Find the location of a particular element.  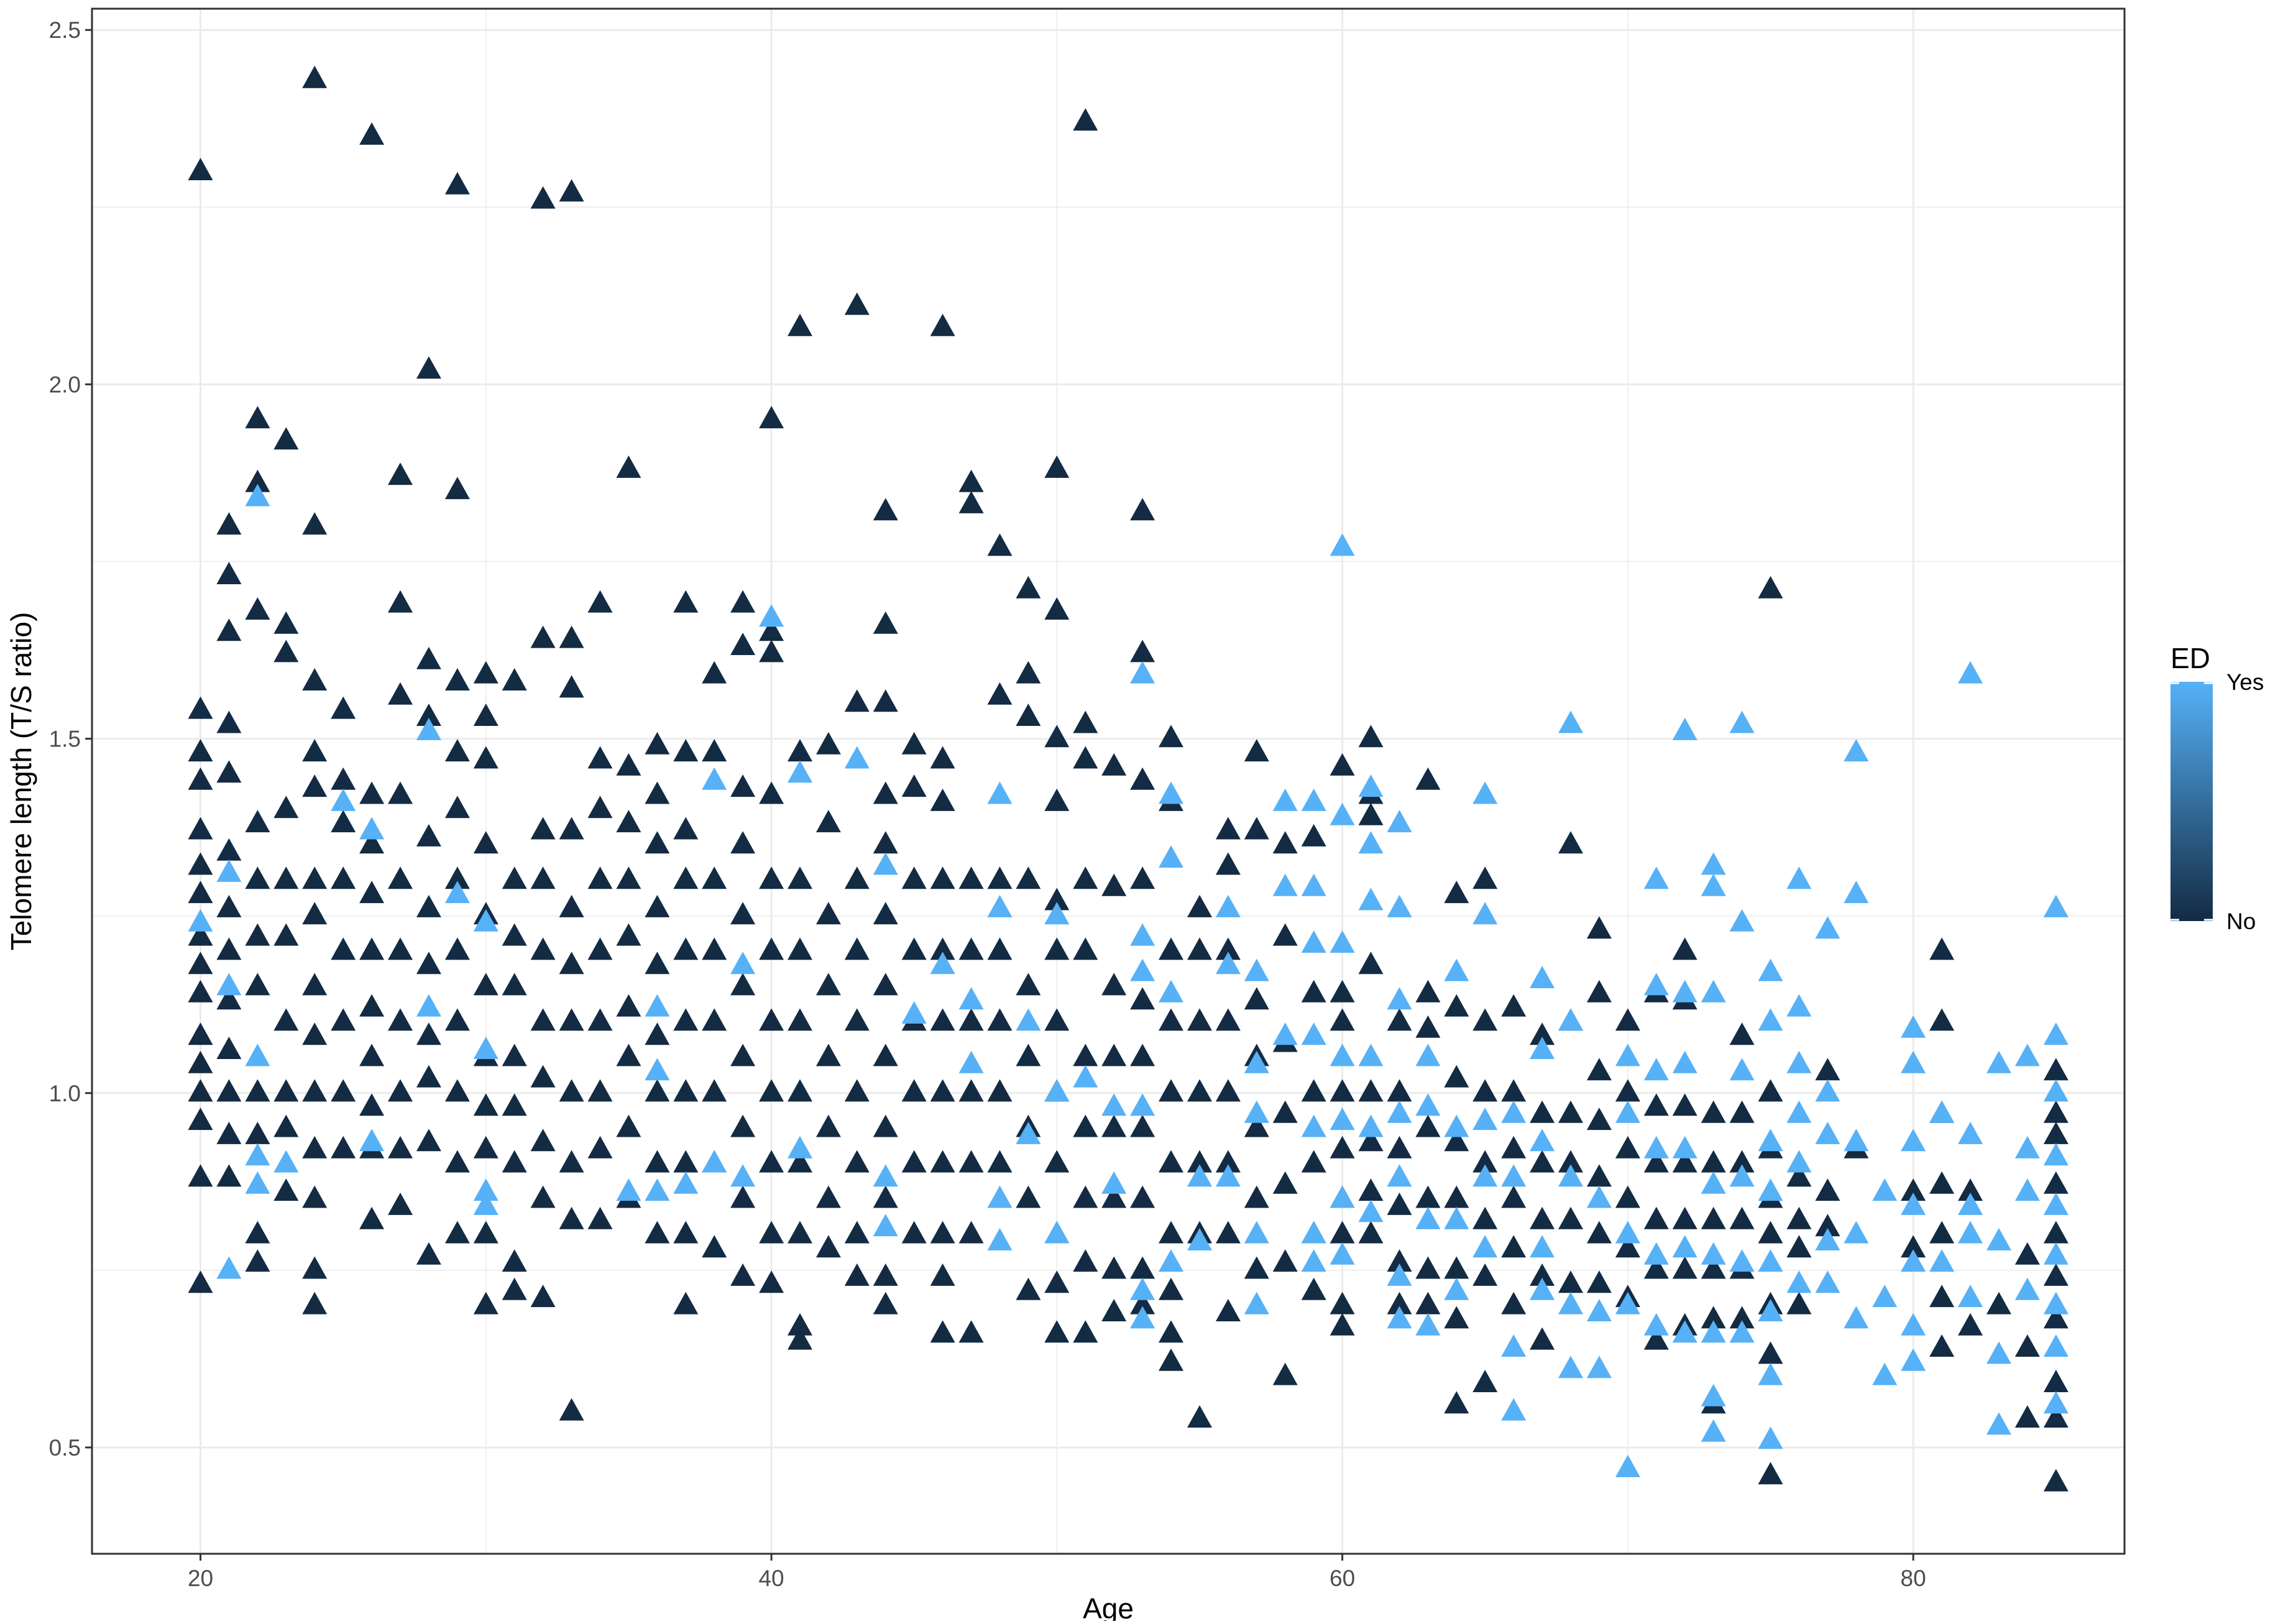

x-tick-label: 60 is located at coordinates (1343, 1579).